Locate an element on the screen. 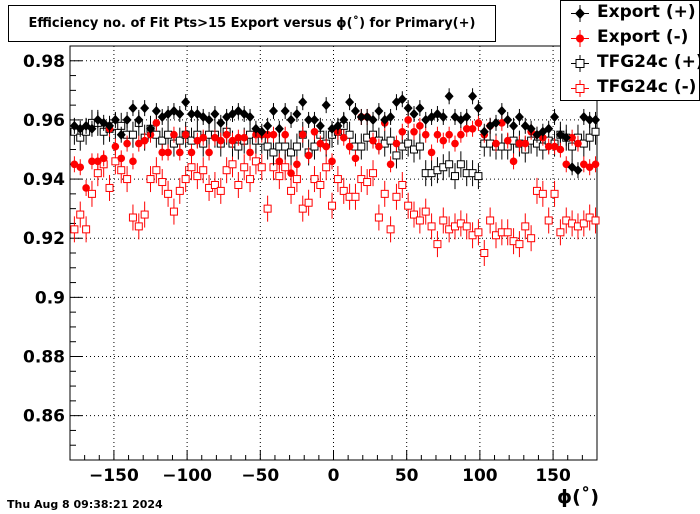 This screenshot has height=514, width=700. legend-label-tfg-minus: TFG24c (-) is located at coordinates (647, 87).